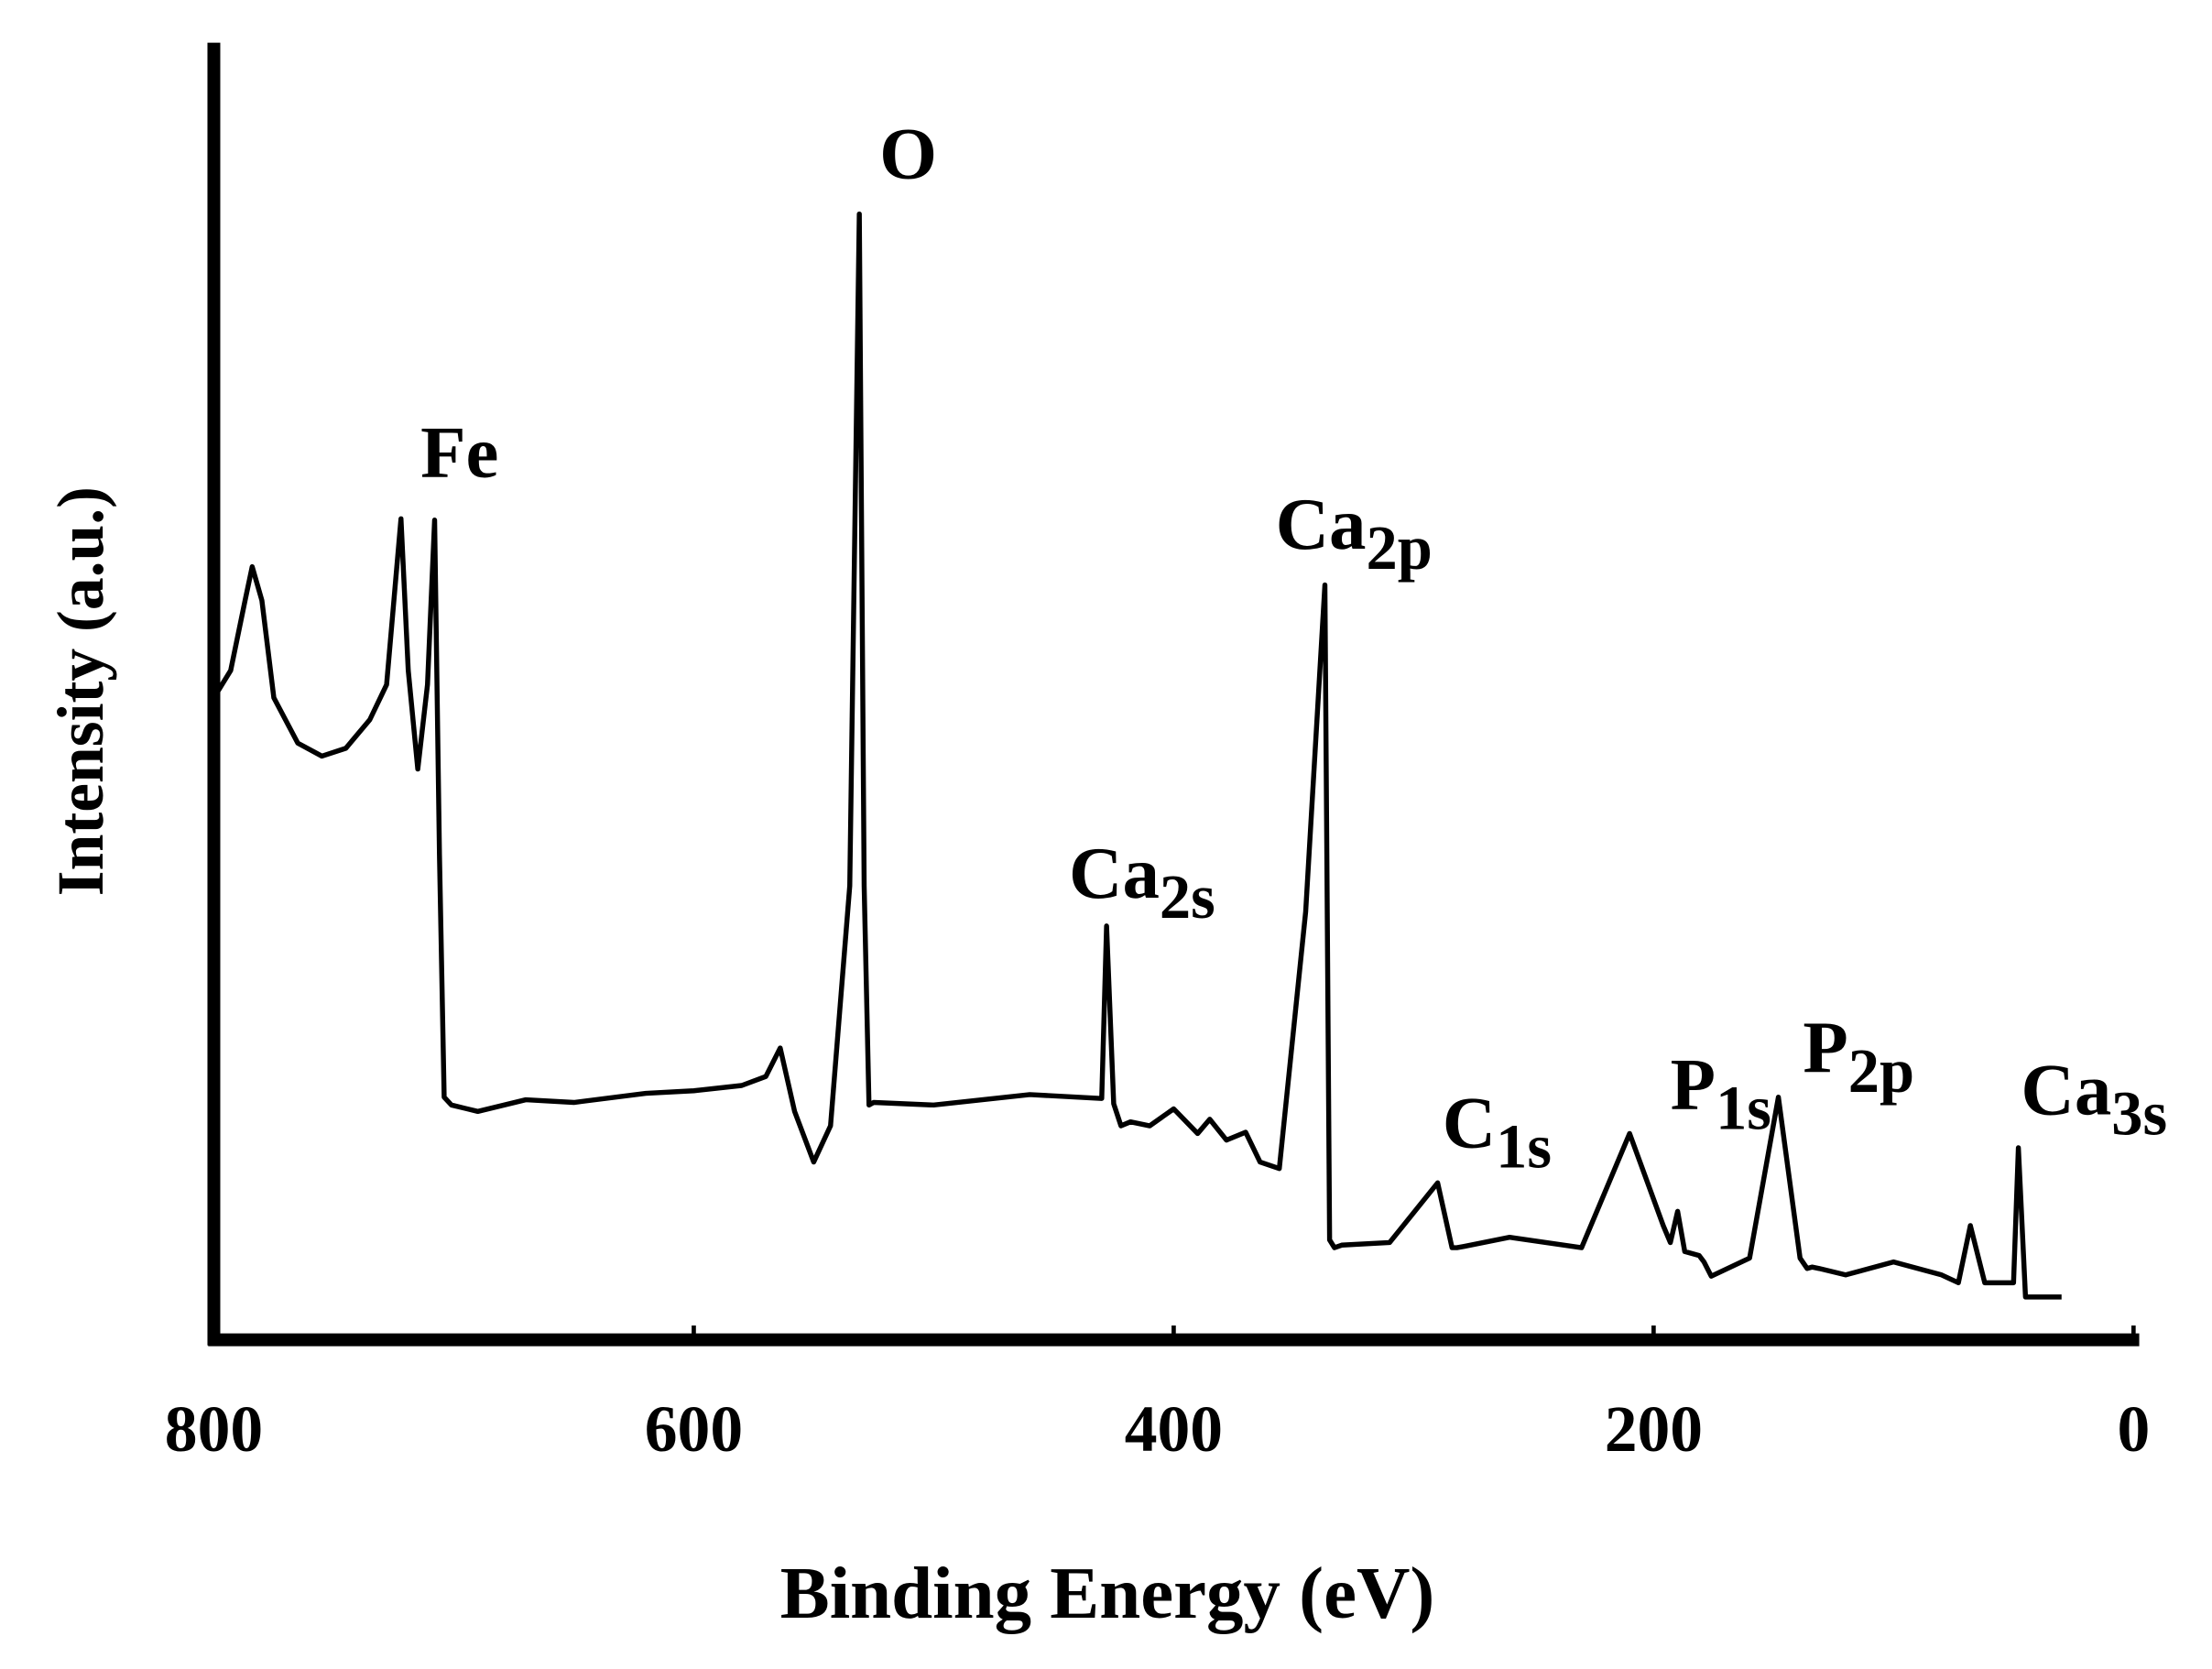 The image size is (2212, 1669). I want to click on x-tick-label: 200, so click(1654, 1430).